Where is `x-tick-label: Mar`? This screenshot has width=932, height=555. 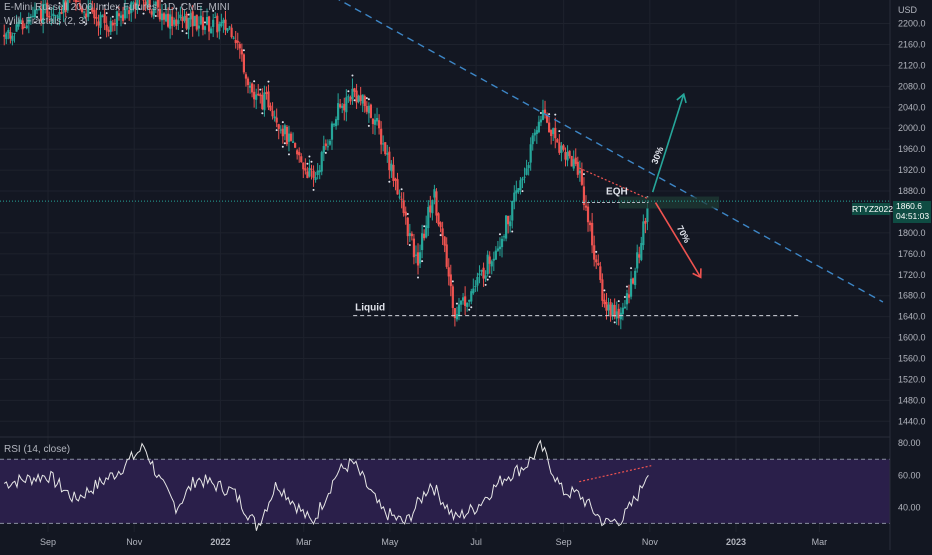
x-tick-label: Mar is located at coordinates (304, 542).